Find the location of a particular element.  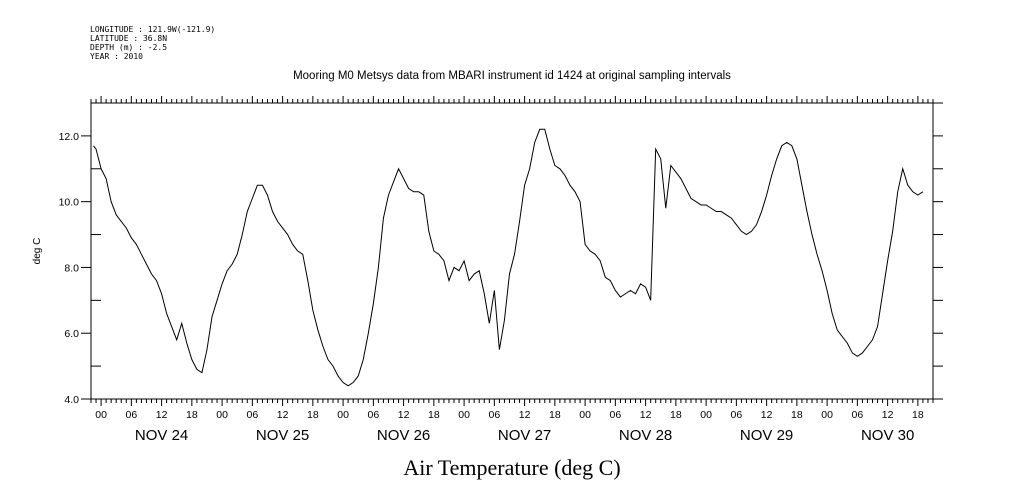

y-tick-label: 8.0 is located at coordinates (71, 268).